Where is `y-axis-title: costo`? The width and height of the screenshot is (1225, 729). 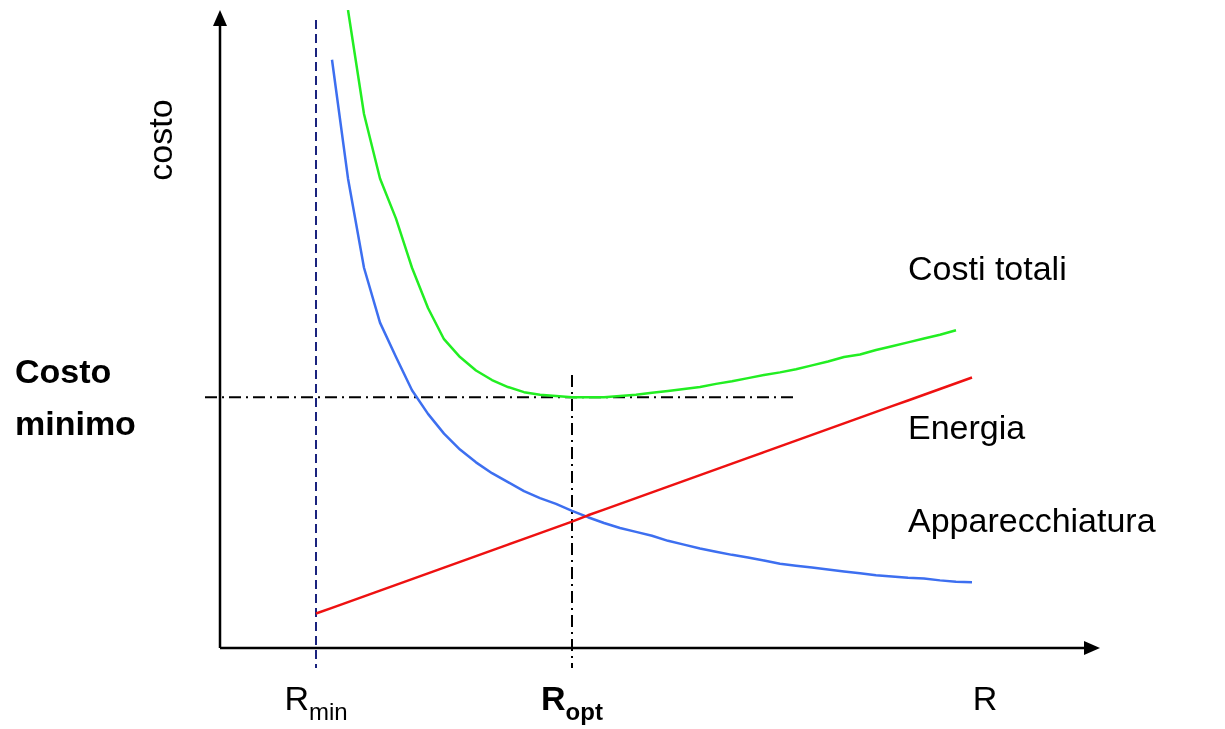
y-axis-title: costo is located at coordinates (160, 140).